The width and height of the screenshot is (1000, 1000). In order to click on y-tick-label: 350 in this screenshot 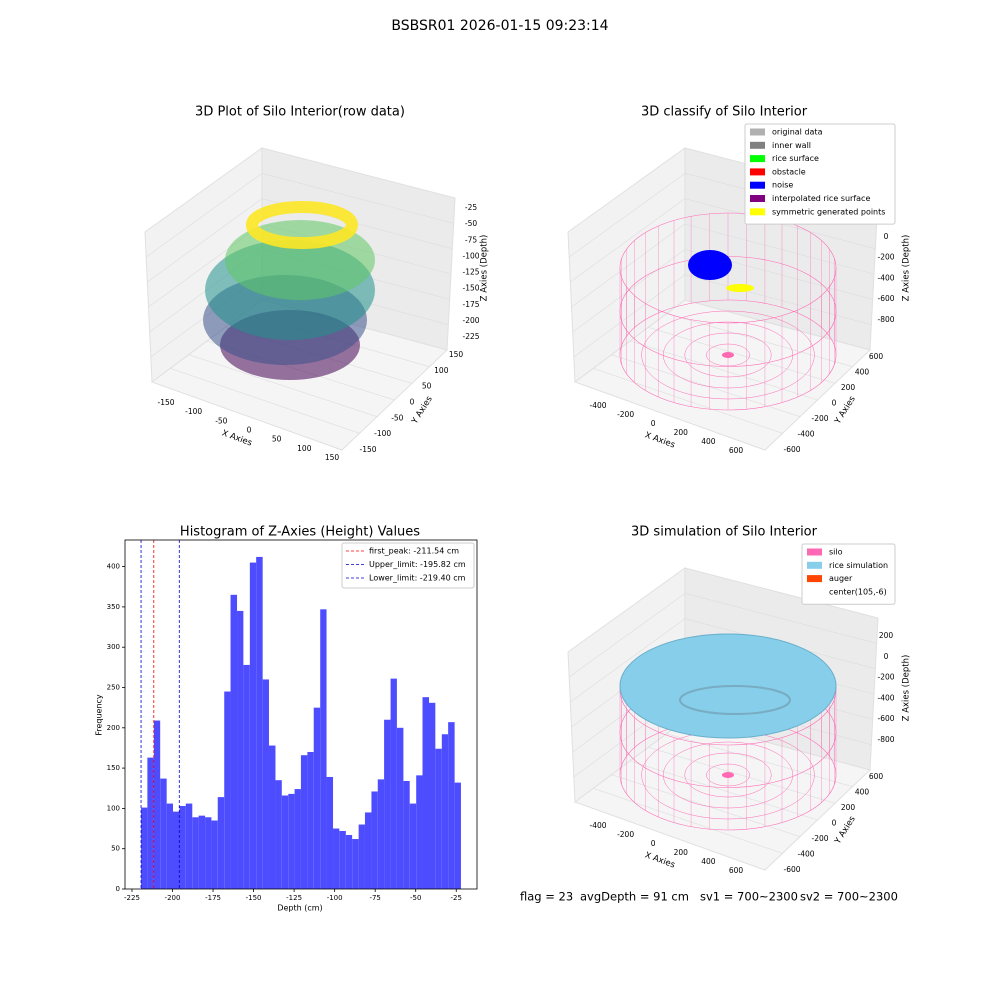, I will do `click(113, 607)`.